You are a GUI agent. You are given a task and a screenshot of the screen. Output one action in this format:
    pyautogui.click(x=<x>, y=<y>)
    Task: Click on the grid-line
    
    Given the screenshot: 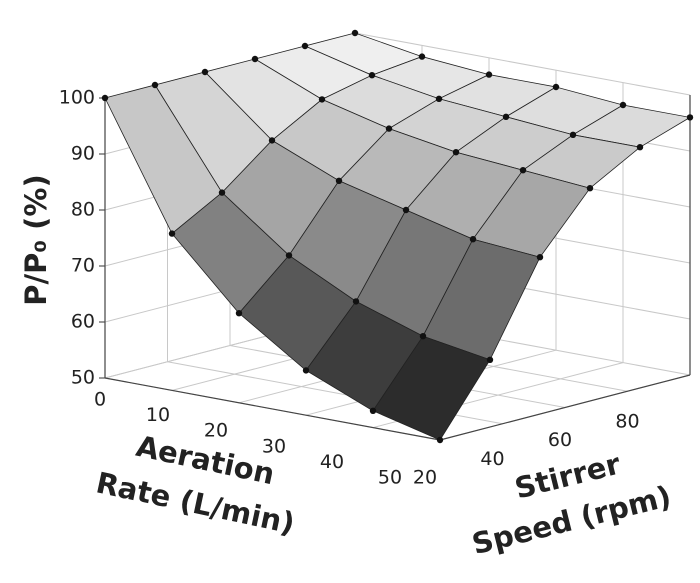 What is the action you would take?
    pyautogui.click(x=522, y=64)
    